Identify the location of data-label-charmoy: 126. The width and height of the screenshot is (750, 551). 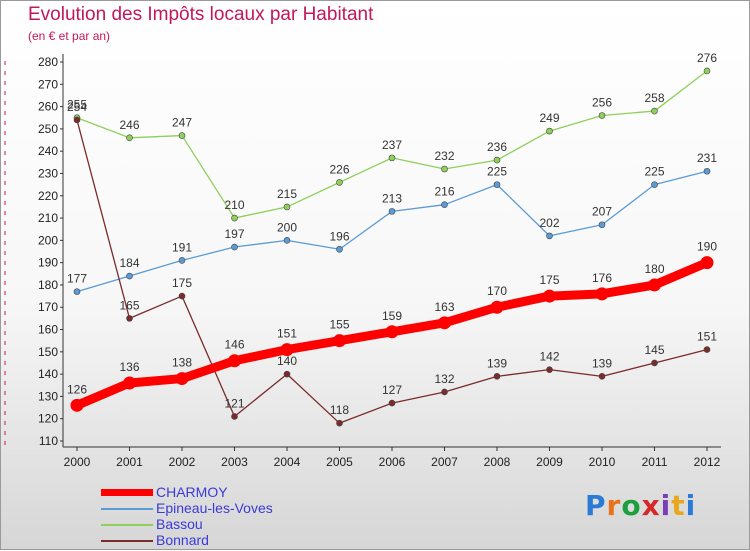
(77, 389).